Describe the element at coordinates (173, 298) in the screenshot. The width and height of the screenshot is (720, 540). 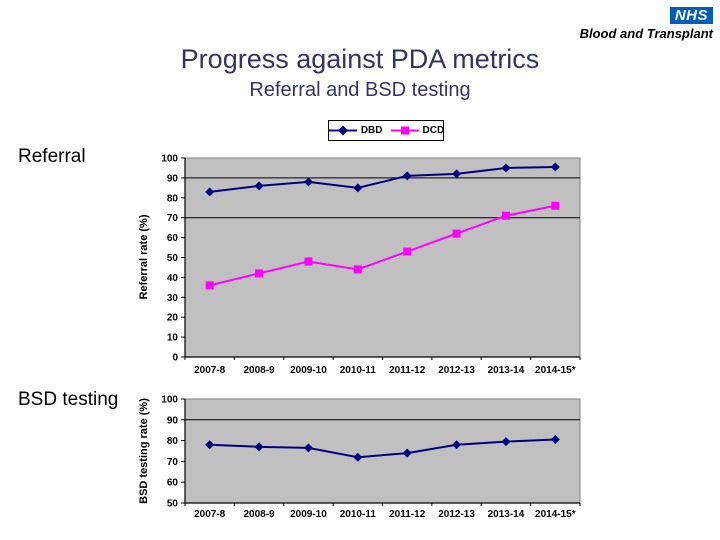
I see `y-tick-label: 30` at that location.